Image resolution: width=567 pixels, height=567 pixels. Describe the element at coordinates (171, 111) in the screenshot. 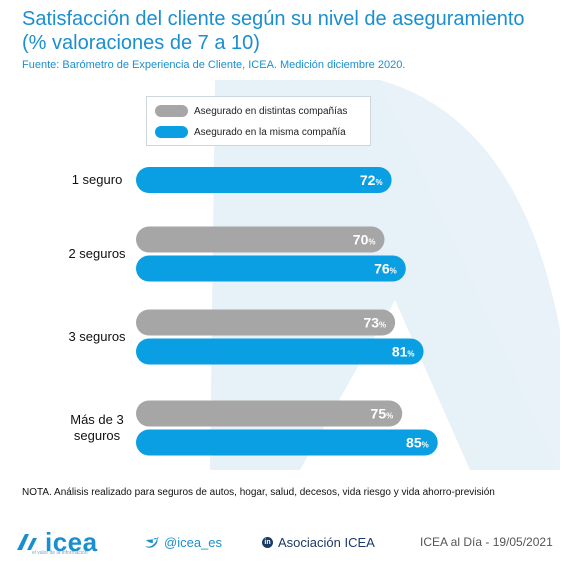

I see `legend-swatch-gray` at that location.